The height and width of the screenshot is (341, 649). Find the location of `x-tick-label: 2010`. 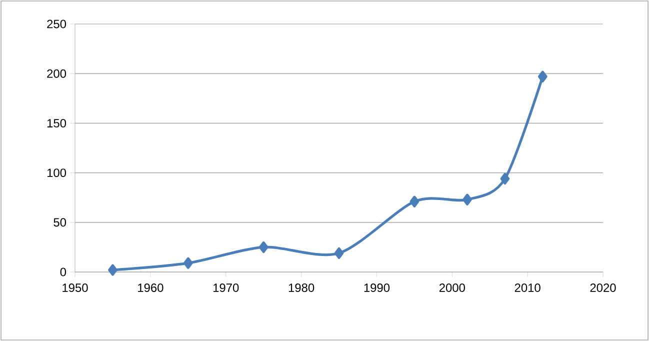

x-tick-label: 2010 is located at coordinates (527, 288).